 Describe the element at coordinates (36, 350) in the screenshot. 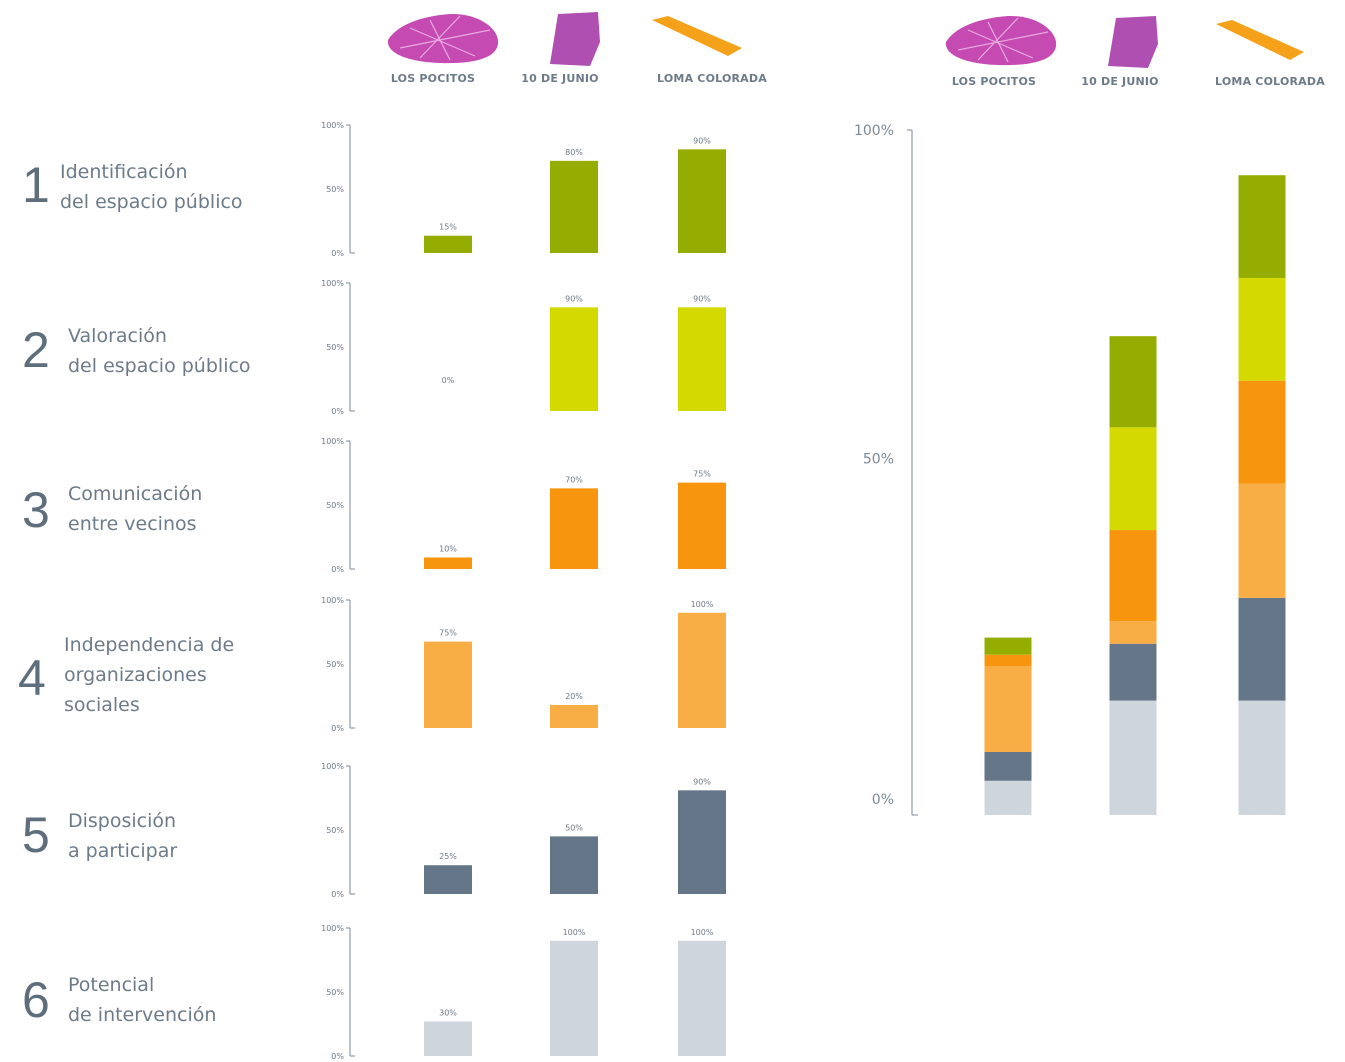

I see `indicator-number-2: 2` at that location.